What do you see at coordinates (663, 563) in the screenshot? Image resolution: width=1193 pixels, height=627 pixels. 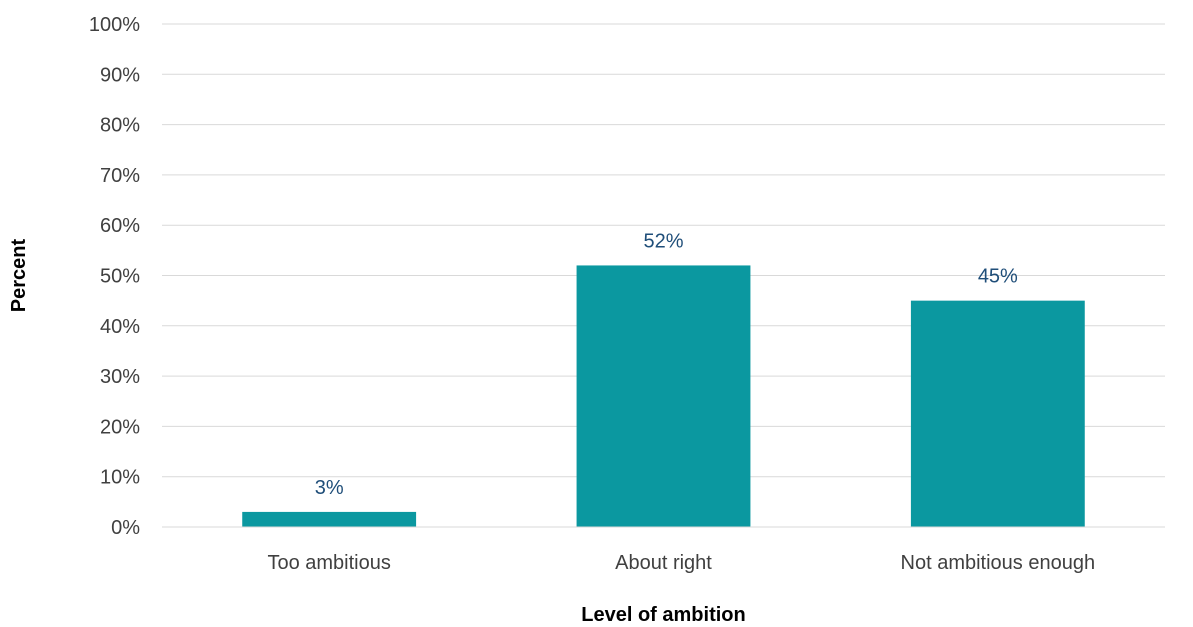 I see `x-category-label: About right` at bounding box center [663, 563].